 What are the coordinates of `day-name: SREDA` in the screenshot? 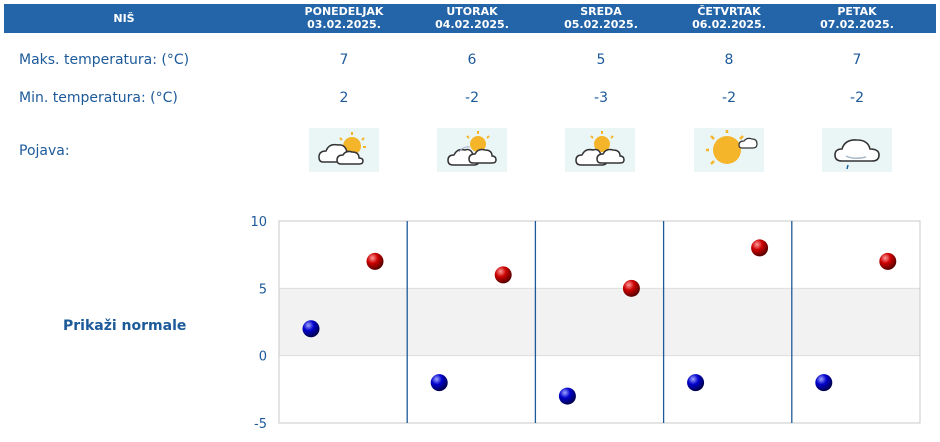 It's located at (601, 11).